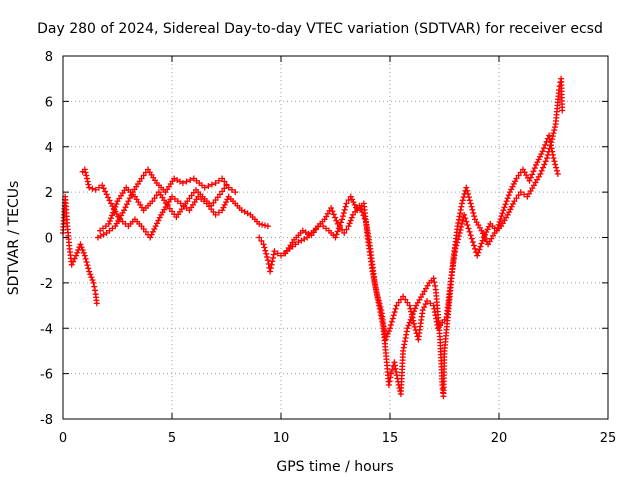 The height and width of the screenshot is (480, 640). What do you see at coordinates (390, 438) in the screenshot?
I see `x-tick-label: 15` at bounding box center [390, 438].